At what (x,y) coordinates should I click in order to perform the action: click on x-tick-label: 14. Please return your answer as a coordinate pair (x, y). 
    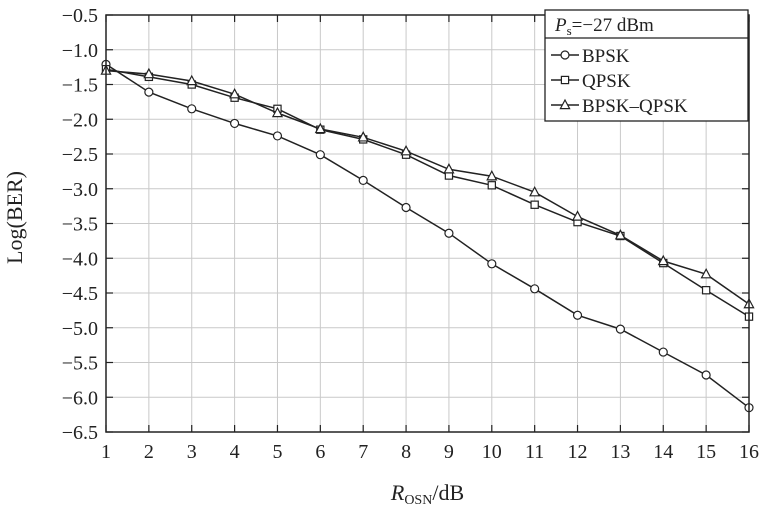
    Looking at the image, I should click on (663, 452).